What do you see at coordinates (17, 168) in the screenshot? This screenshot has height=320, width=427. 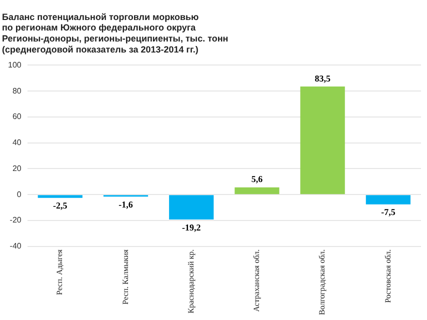 I see `y-tick-label: 20` at bounding box center [17, 168].